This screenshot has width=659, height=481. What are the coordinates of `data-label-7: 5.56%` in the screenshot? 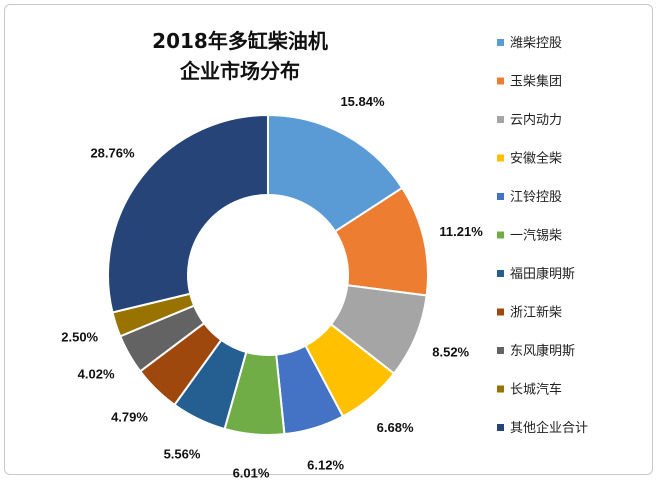 It's located at (182, 453).